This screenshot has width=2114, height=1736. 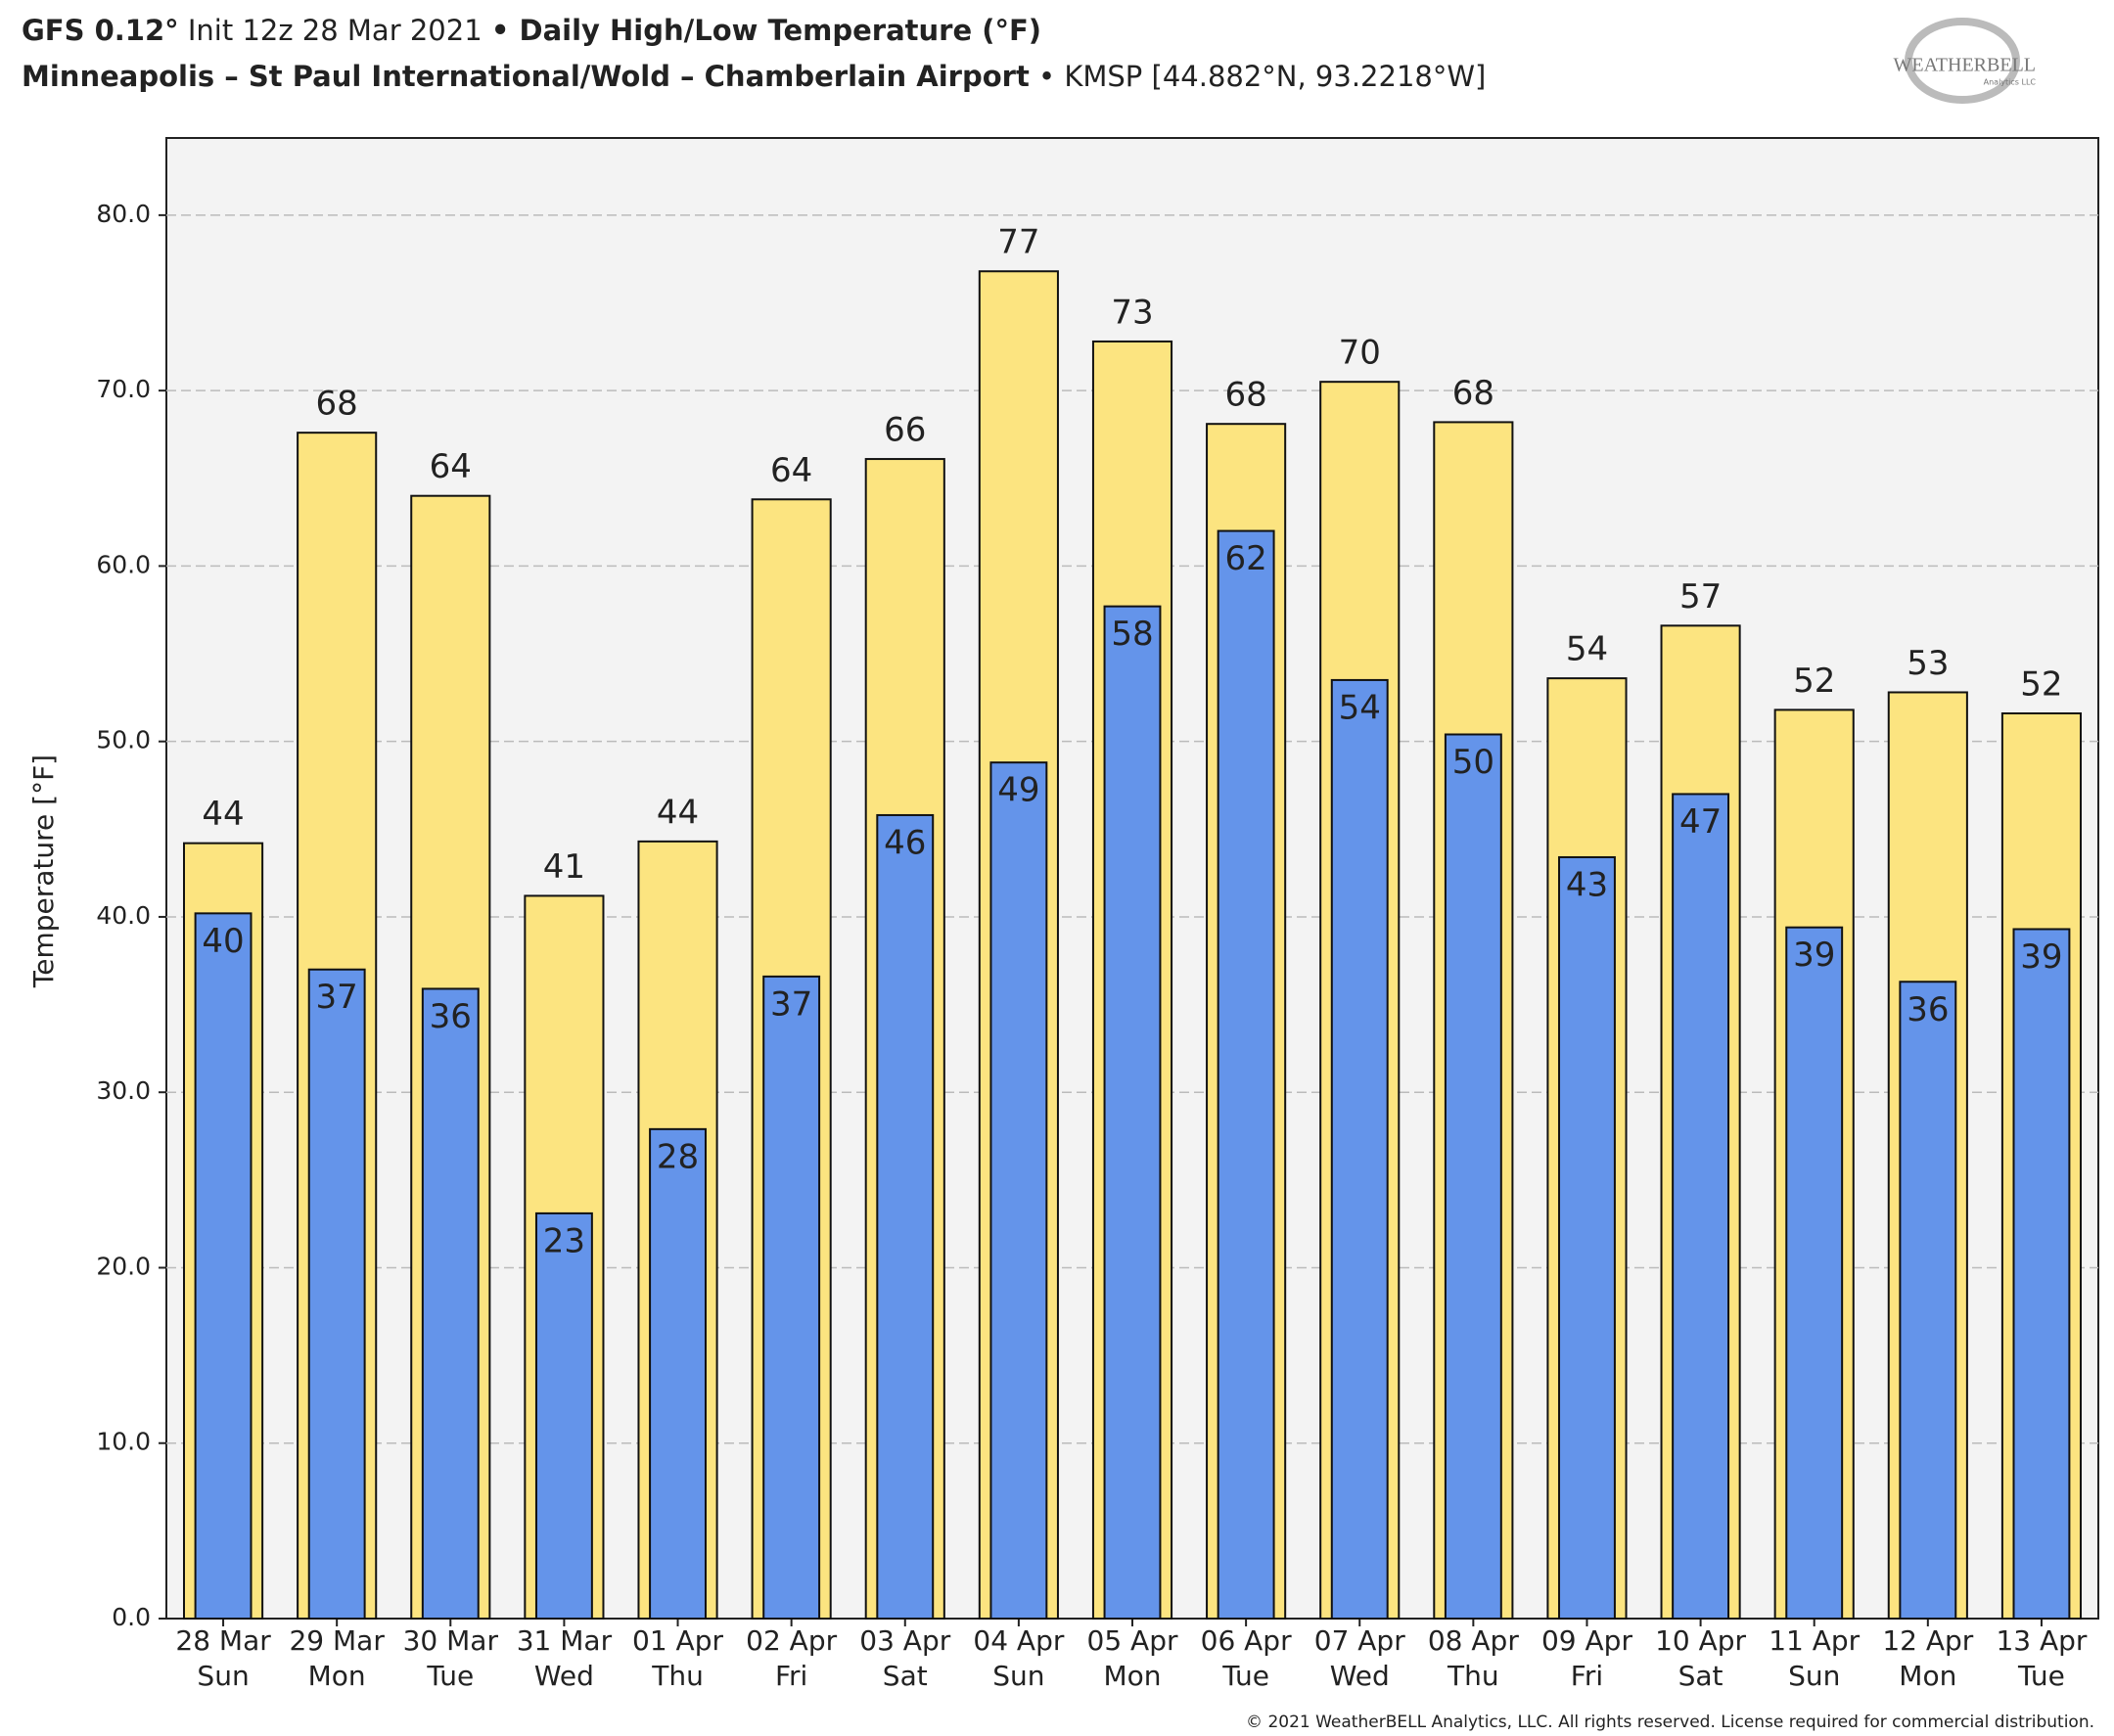 I want to click on x-tick-label: 05 Apr, so click(x=1132, y=1640).